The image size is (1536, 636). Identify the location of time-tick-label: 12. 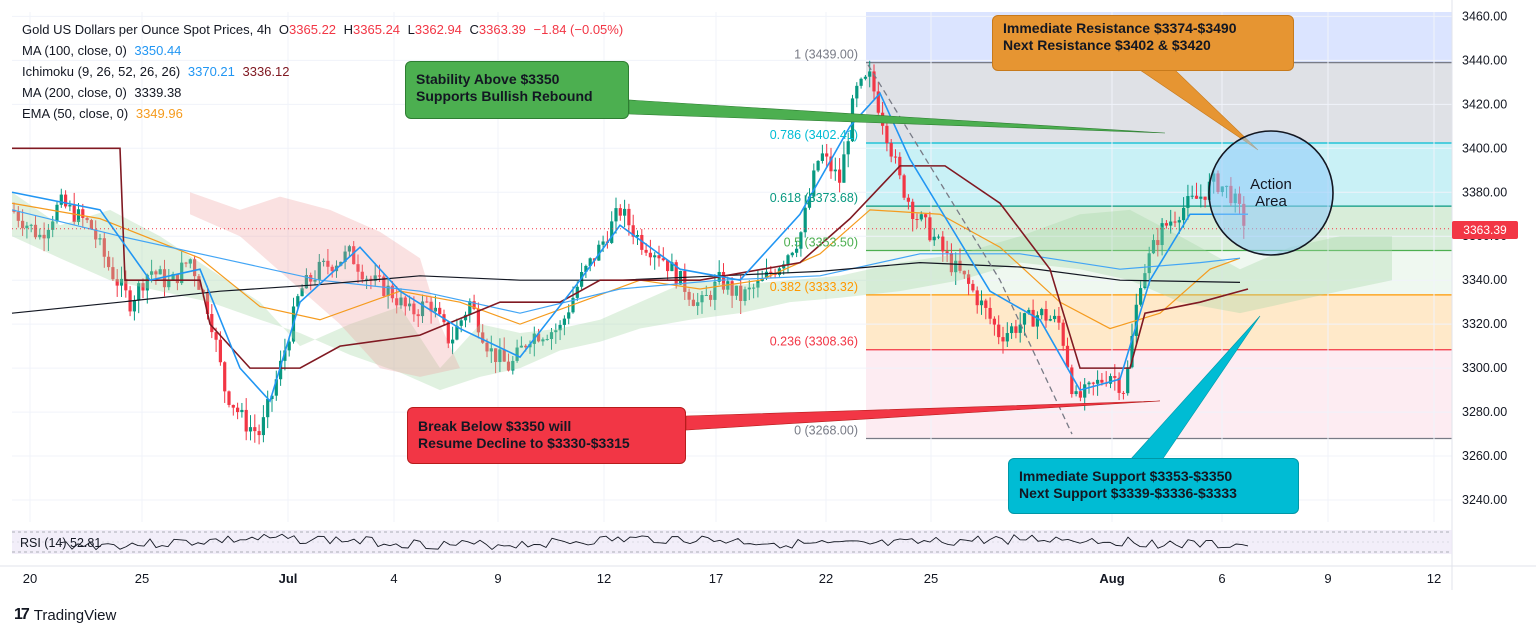
(604, 578).